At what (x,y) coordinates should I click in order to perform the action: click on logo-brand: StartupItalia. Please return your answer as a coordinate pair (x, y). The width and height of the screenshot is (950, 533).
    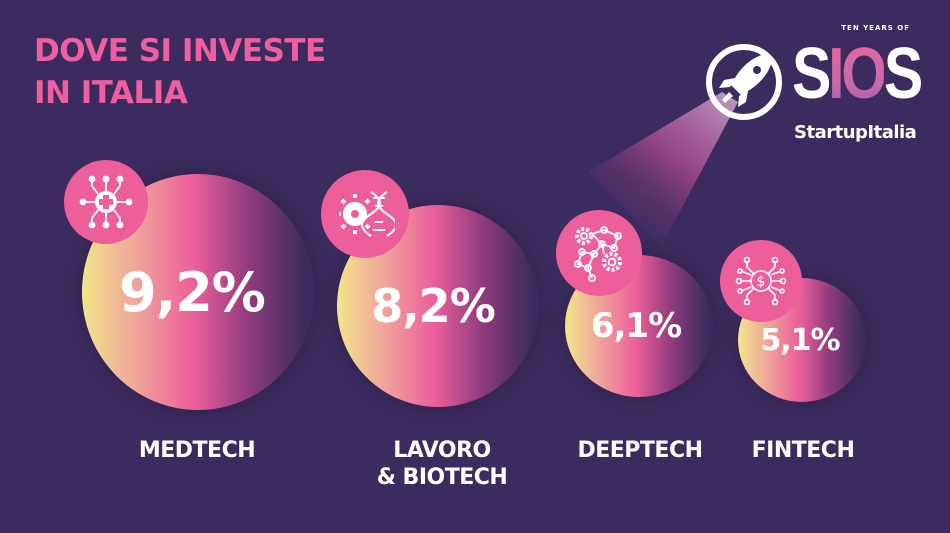
    Looking at the image, I should click on (855, 132).